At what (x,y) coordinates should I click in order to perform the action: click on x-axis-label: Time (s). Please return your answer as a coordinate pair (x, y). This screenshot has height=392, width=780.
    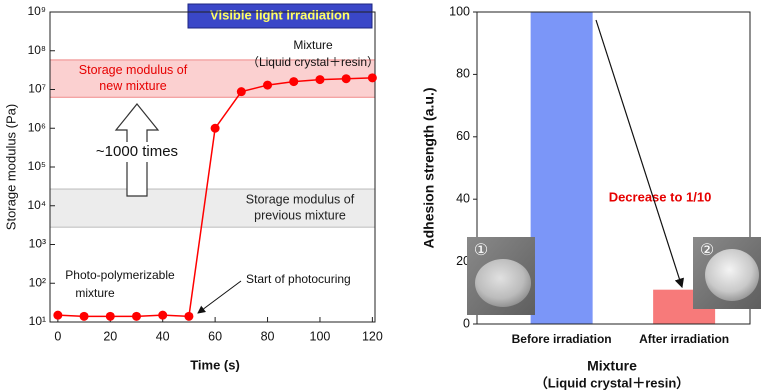
    Looking at the image, I should click on (215, 364).